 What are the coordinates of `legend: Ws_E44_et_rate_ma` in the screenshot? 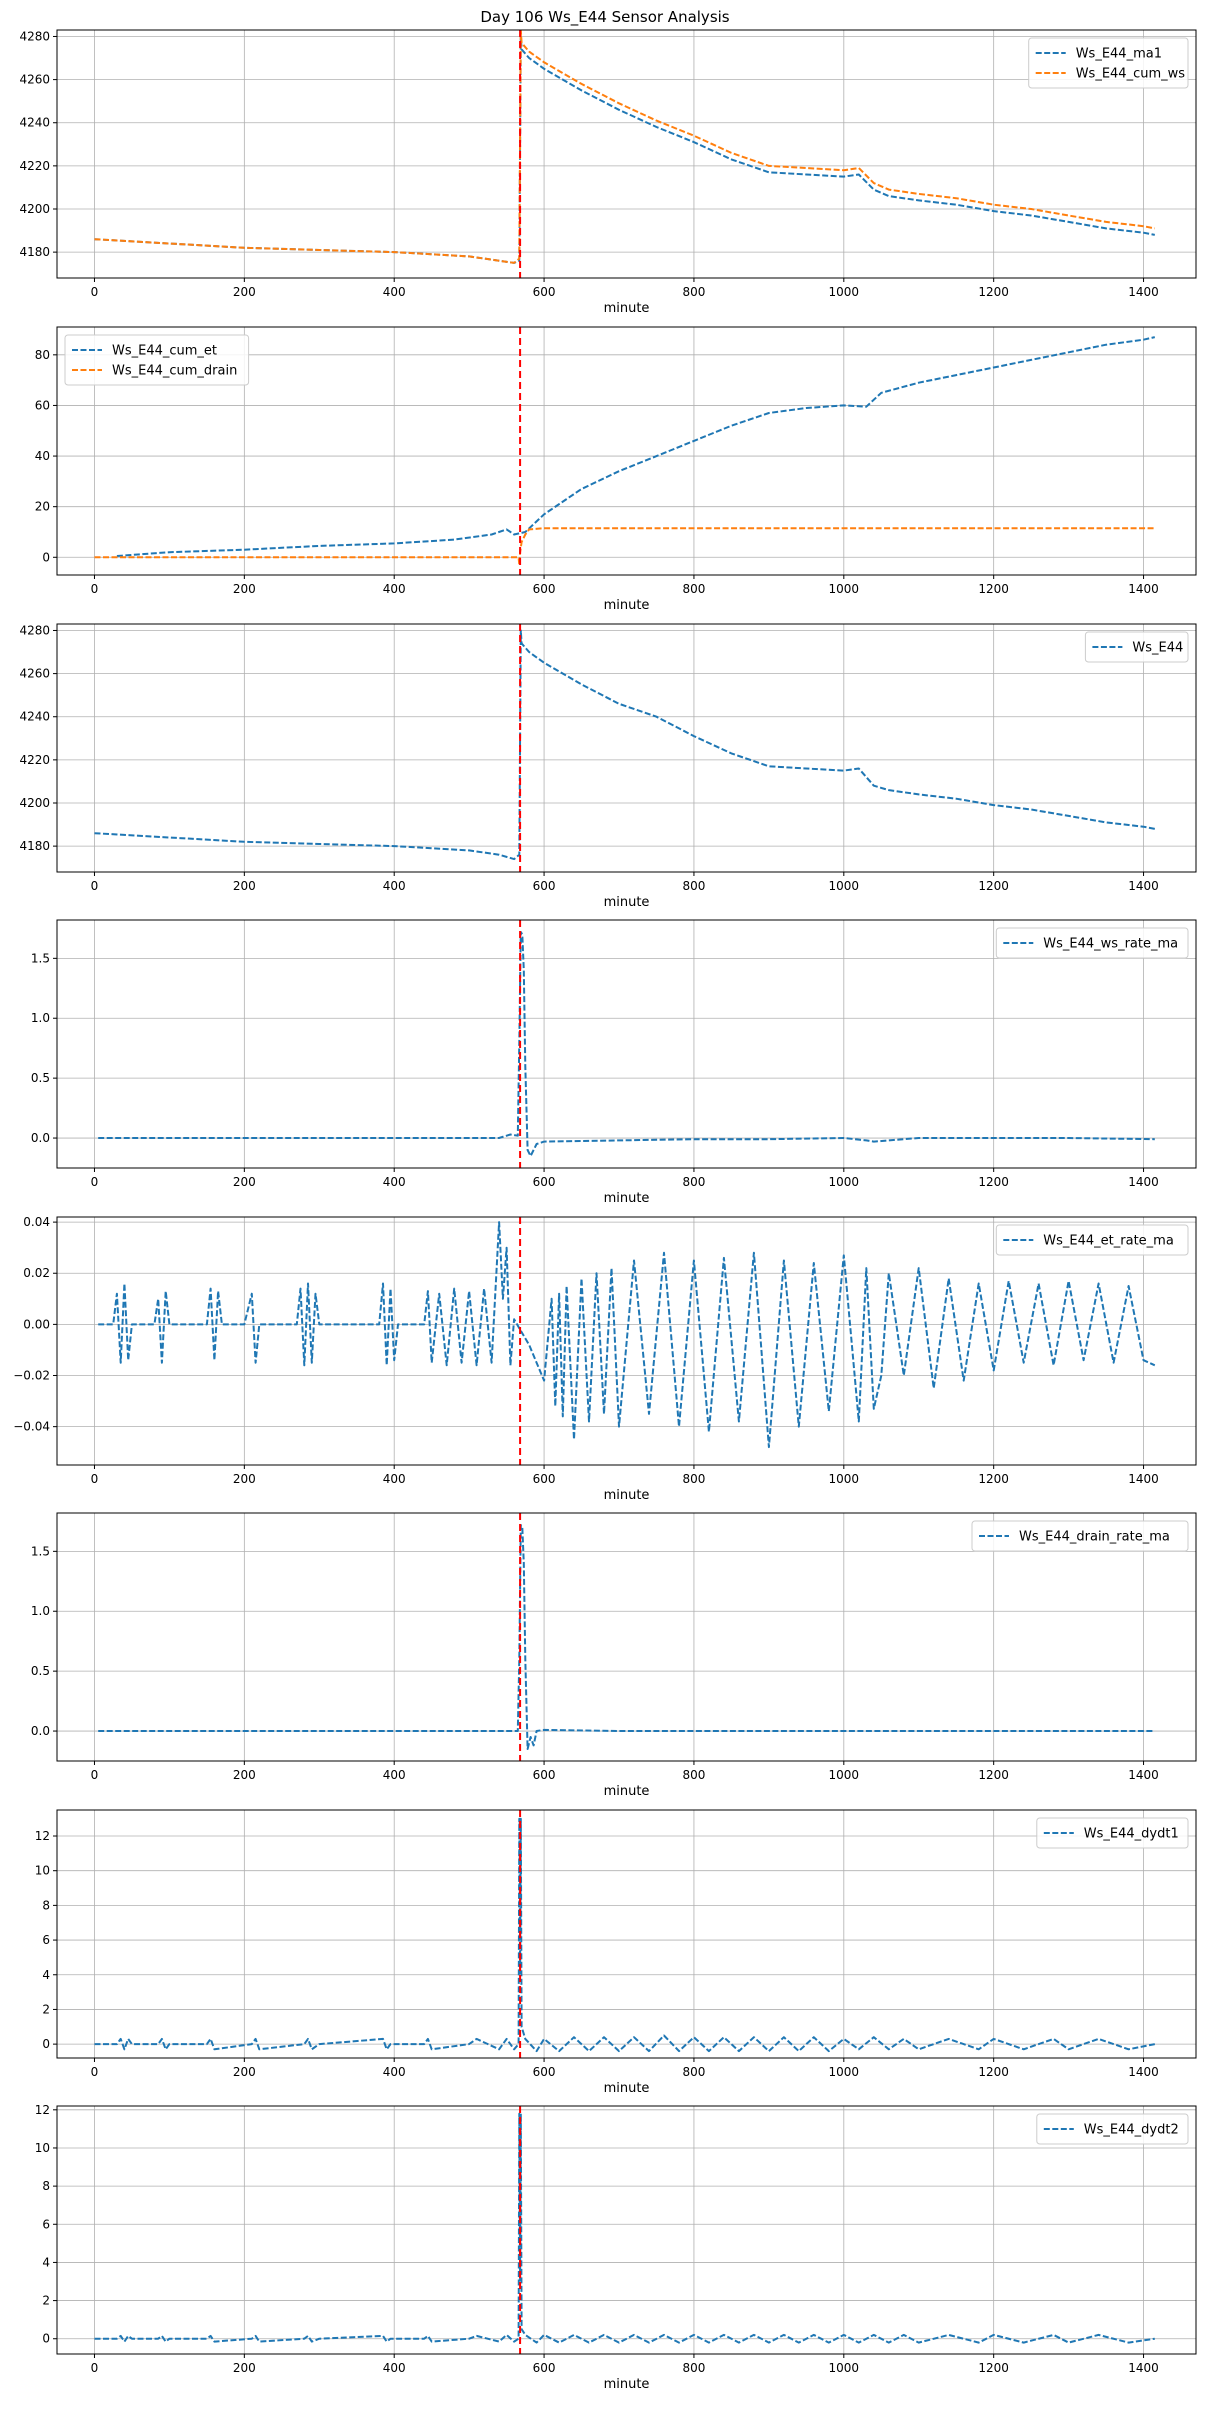 It's located at (1092, 1240).